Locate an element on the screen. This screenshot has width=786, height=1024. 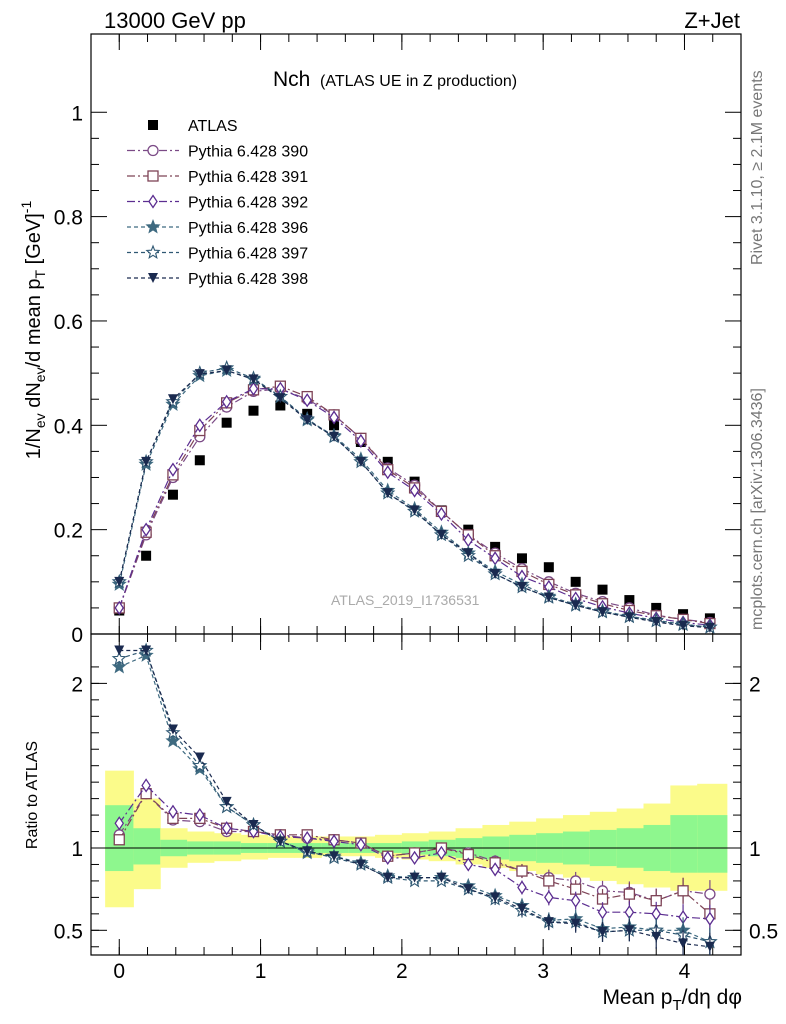
ratio-series-2-line is located at coordinates (414, 852).